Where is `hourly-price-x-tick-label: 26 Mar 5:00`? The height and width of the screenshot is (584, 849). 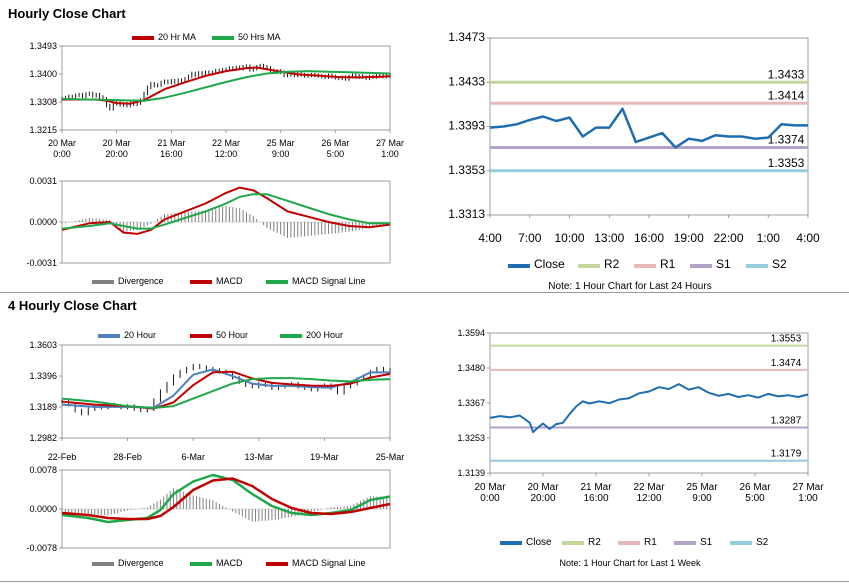 hourly-price-x-tick-label: 26 Mar 5:00 is located at coordinates (335, 148).